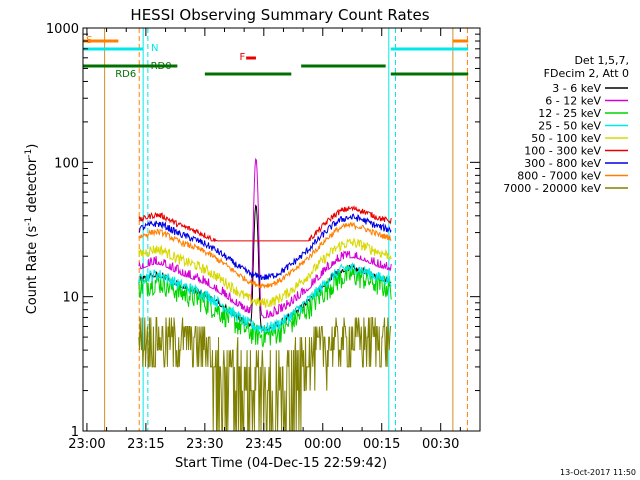 The image size is (640, 480). I want to click on y-axis-label-end: ), so click(32, 146).